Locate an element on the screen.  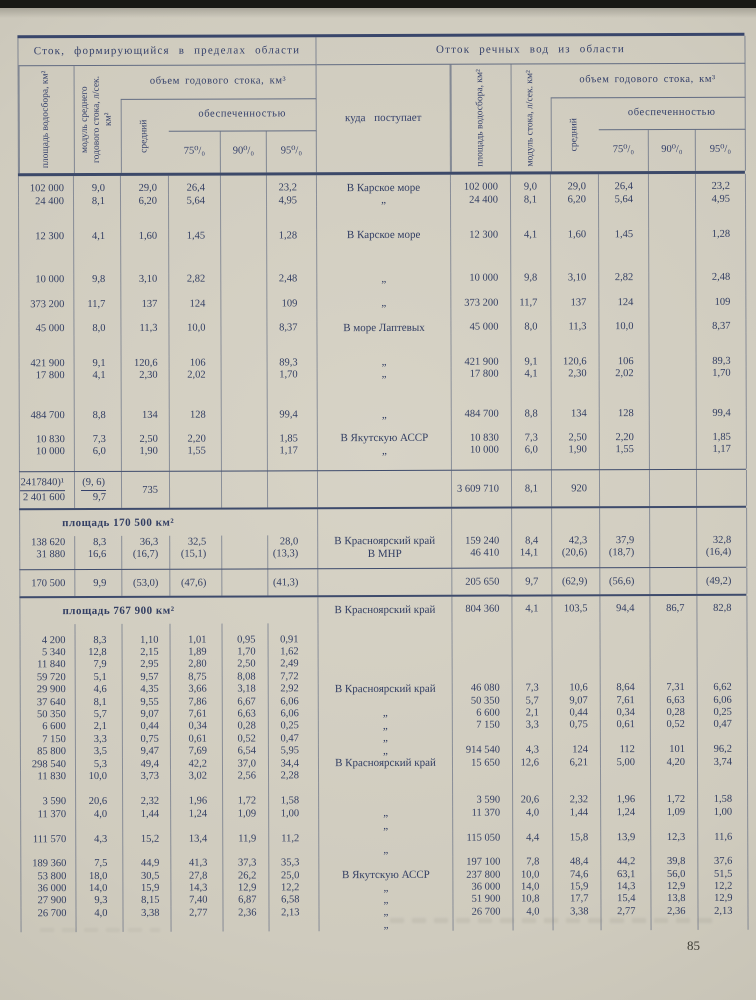
value-cell: 15,4 is located at coordinates (626, 899).